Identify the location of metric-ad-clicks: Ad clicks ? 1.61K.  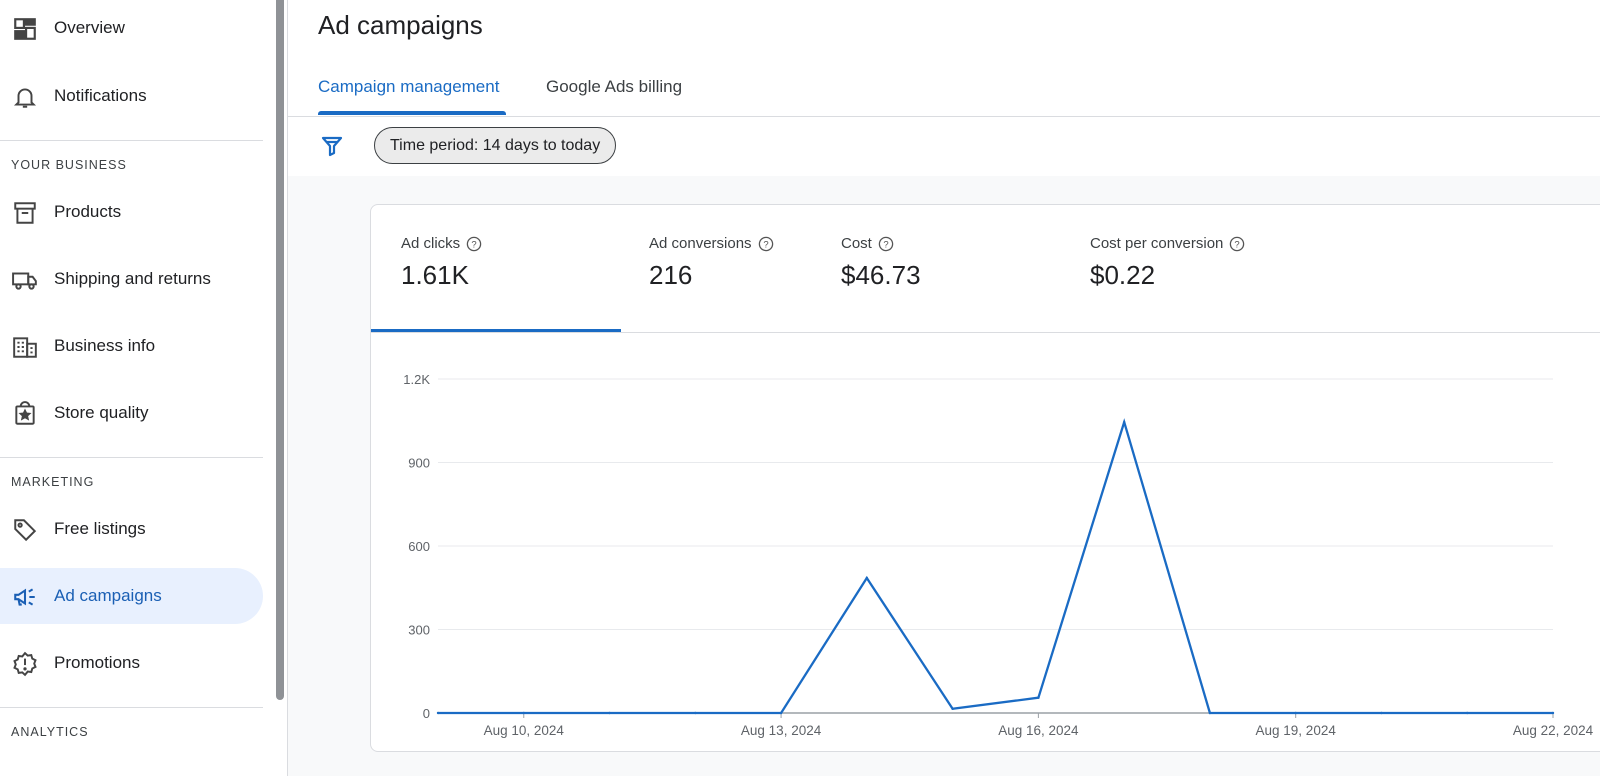
(441, 263).